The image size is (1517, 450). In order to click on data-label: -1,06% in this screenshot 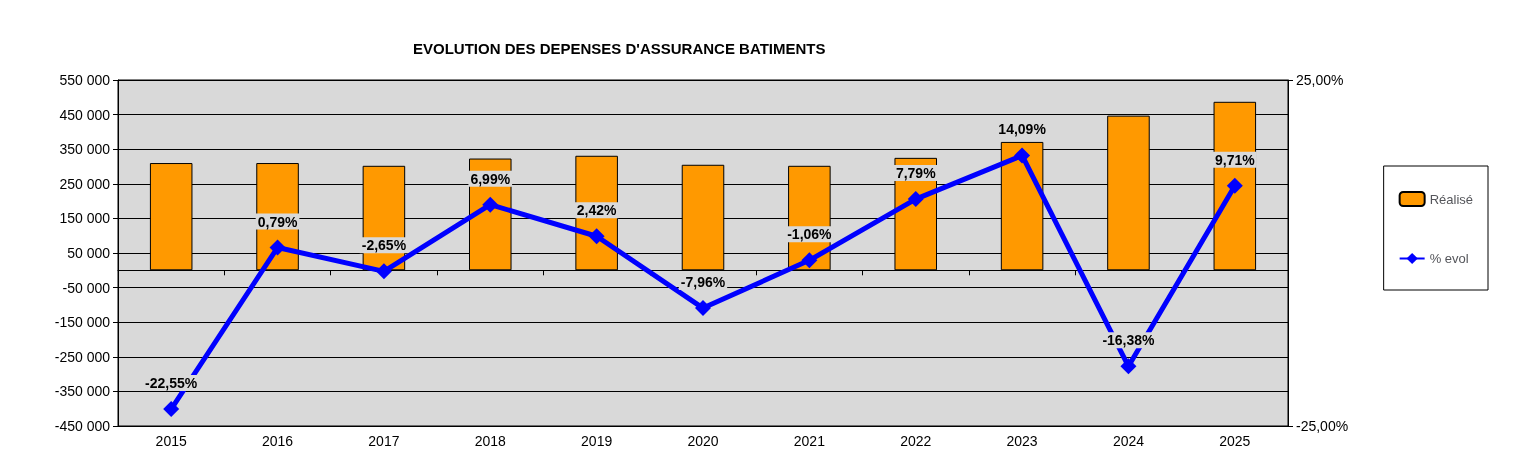, I will do `click(810, 234)`.